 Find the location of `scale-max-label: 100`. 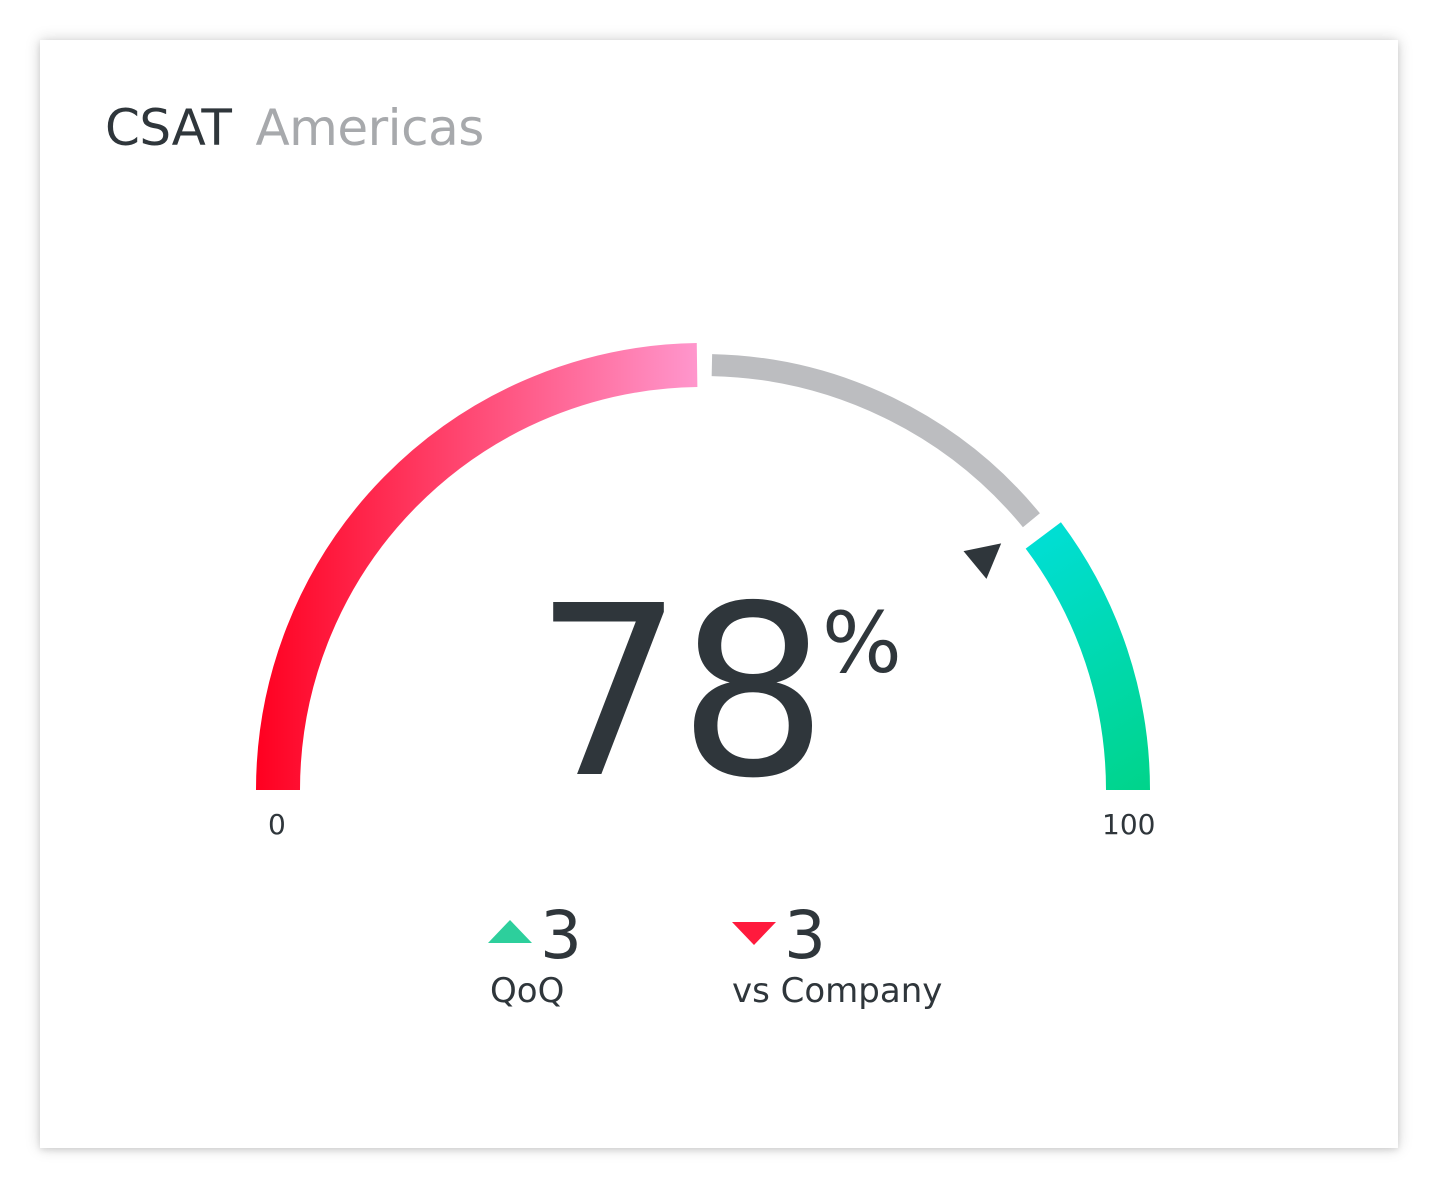

scale-max-label: 100 is located at coordinates (1129, 824).